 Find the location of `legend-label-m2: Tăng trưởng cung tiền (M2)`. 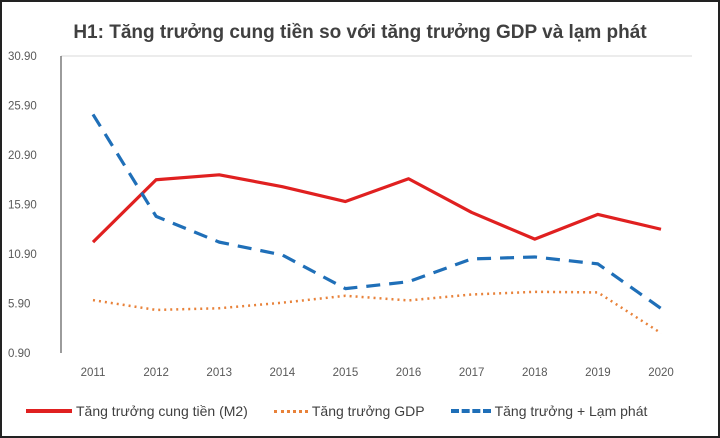

legend-label-m2: Tăng trưởng cung tiền (M2) is located at coordinates (162, 411).